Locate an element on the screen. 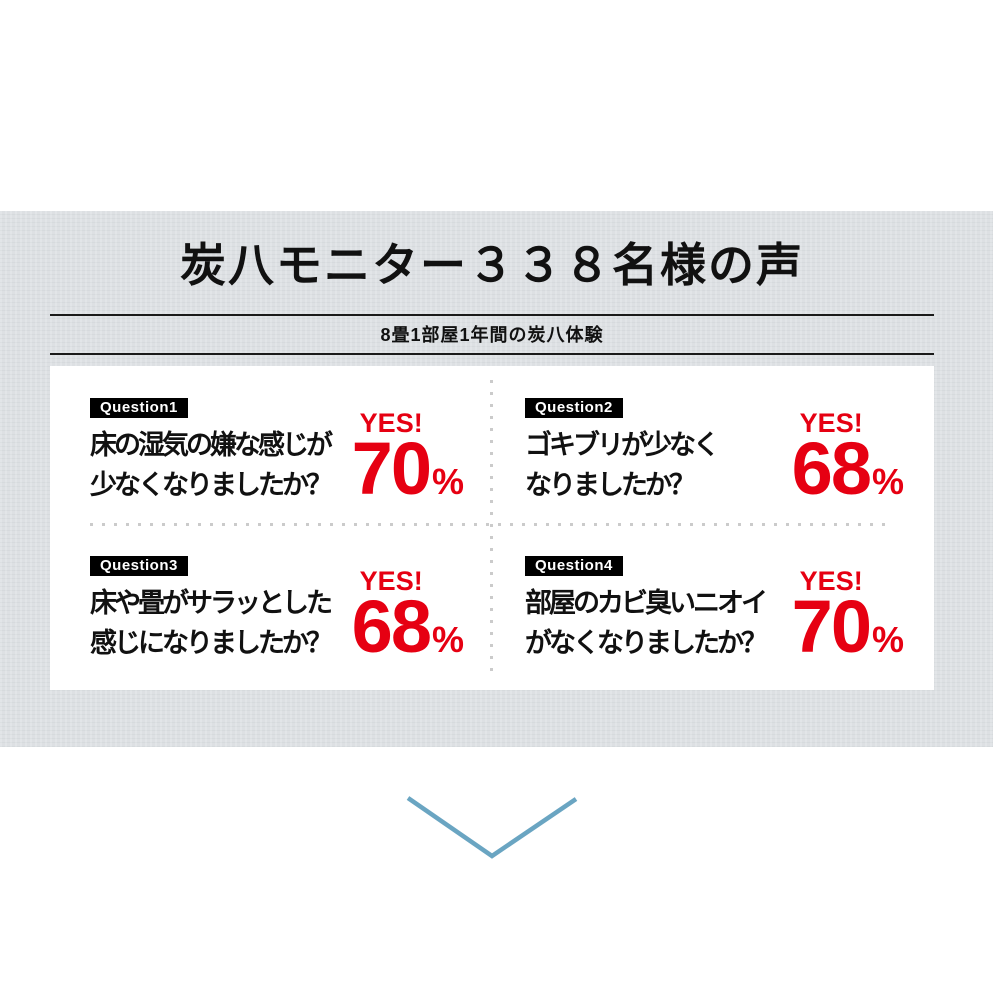 The width and height of the screenshot is (1000, 1000). question-2-text-block: Question2 ゴキブリが少なく なりましたか？ is located at coordinates (622, 451).